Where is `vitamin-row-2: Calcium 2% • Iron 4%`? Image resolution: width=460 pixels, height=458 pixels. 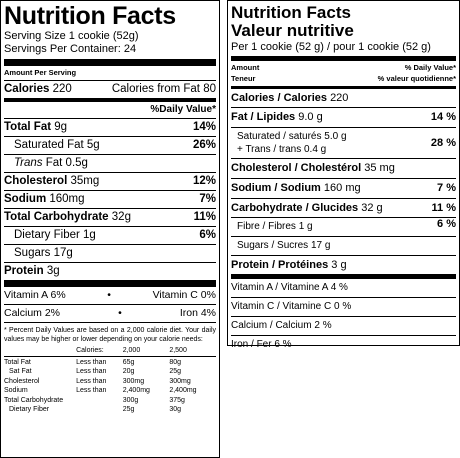
vitamin-row-2: Calcium 2% • Iron 4% is located at coordinates (110, 313).